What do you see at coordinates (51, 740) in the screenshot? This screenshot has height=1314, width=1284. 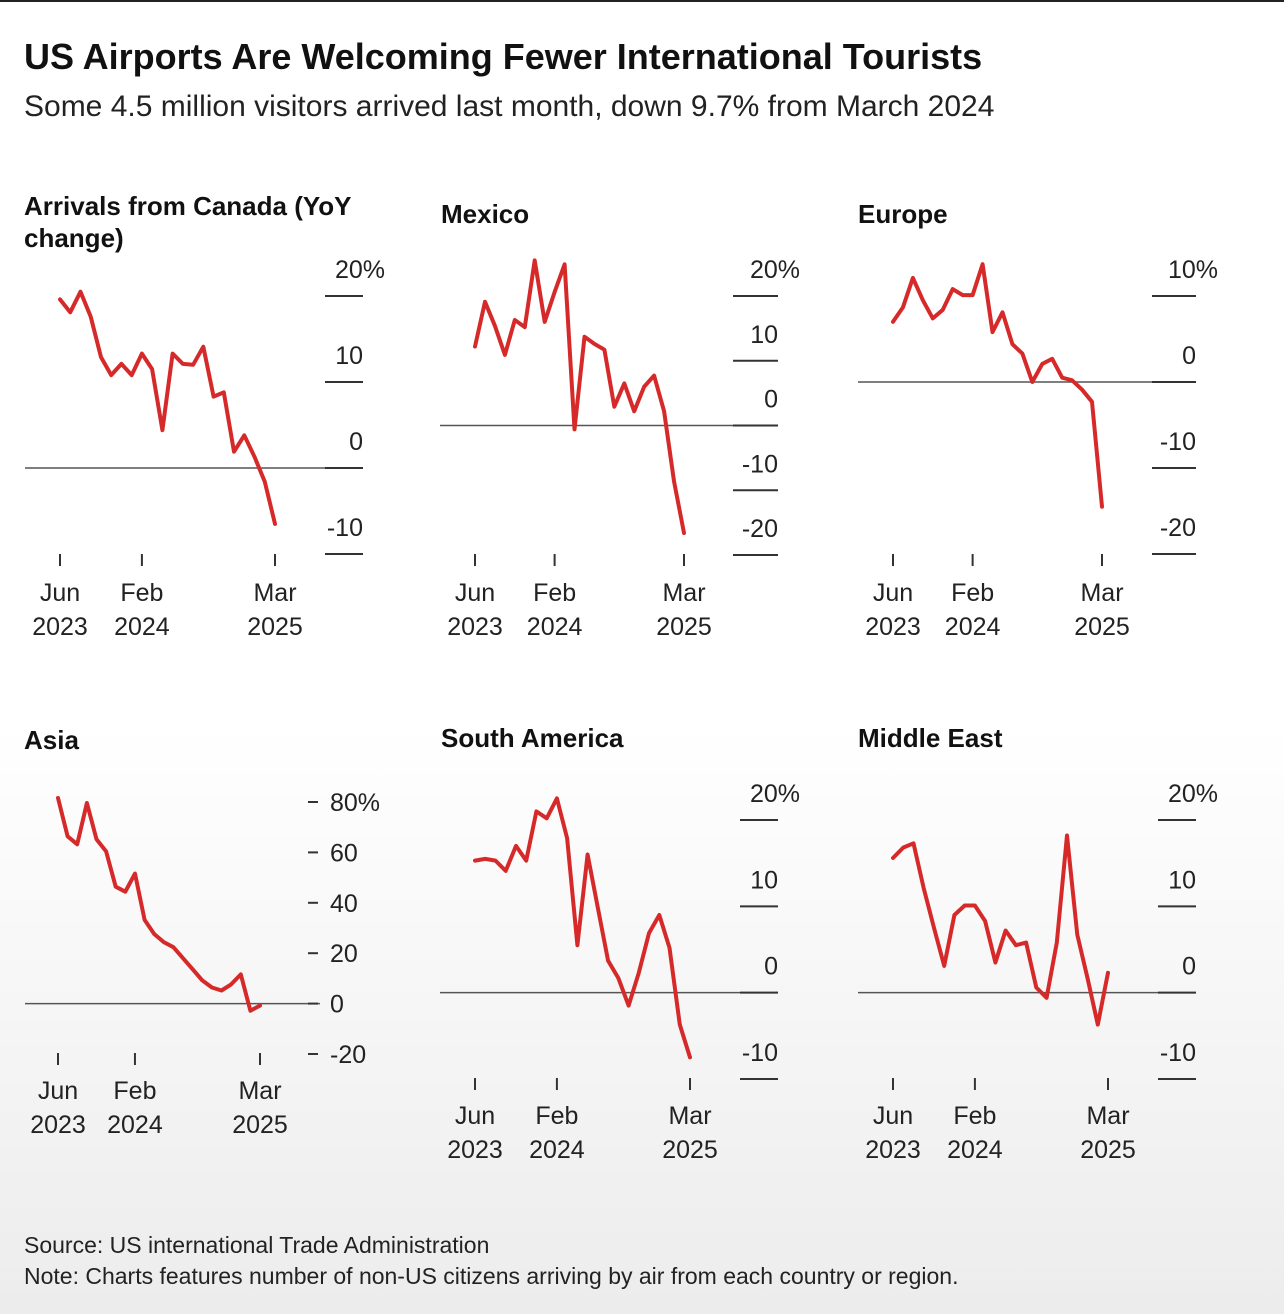 I see `panel-title: Asia` at bounding box center [51, 740].